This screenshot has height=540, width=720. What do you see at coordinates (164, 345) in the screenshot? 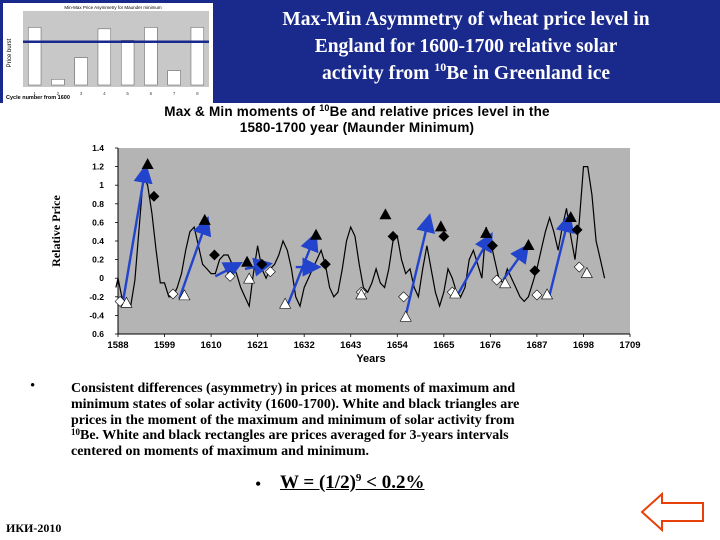
I see `x-tick-label: 1599` at bounding box center [164, 345].